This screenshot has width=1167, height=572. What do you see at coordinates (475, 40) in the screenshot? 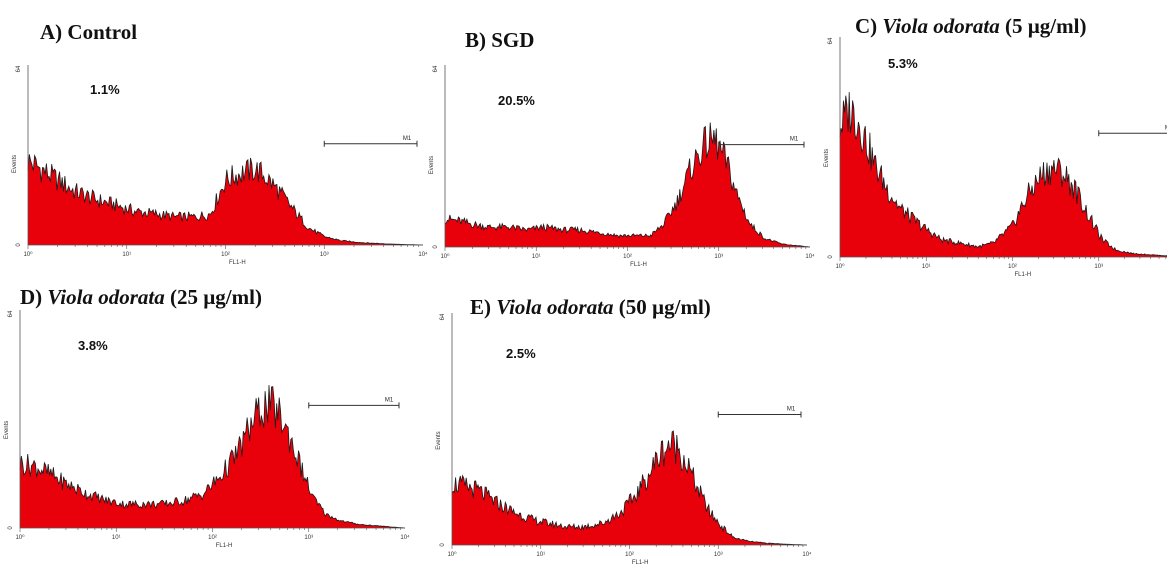
I see `panel-b-label: B)` at bounding box center [475, 40].